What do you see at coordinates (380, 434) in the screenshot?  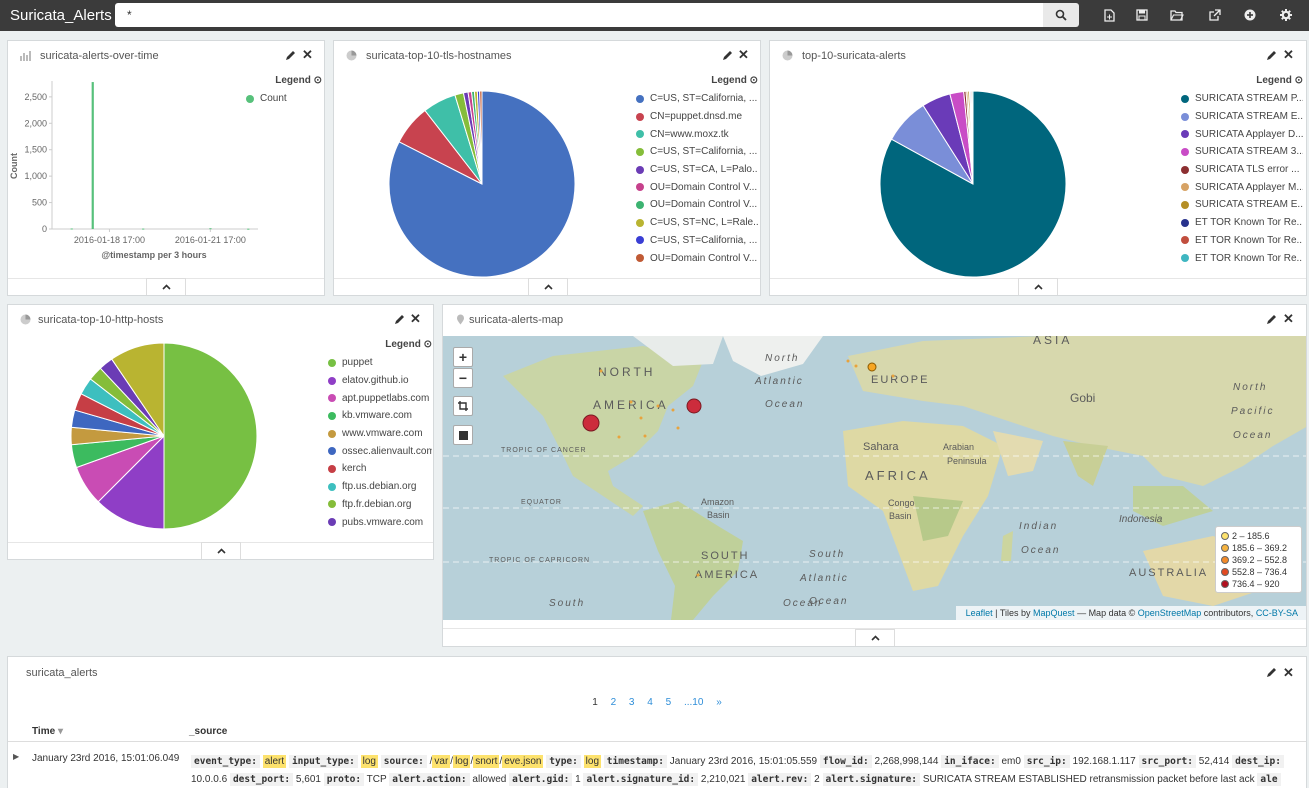 I see `legend-item: www.vmware.com` at bounding box center [380, 434].